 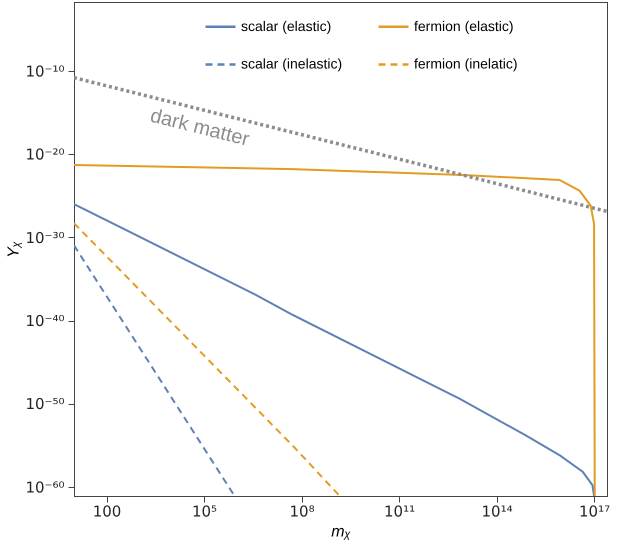 What do you see at coordinates (107, 511) in the screenshot?
I see `x-tick-label: 100` at bounding box center [107, 511].